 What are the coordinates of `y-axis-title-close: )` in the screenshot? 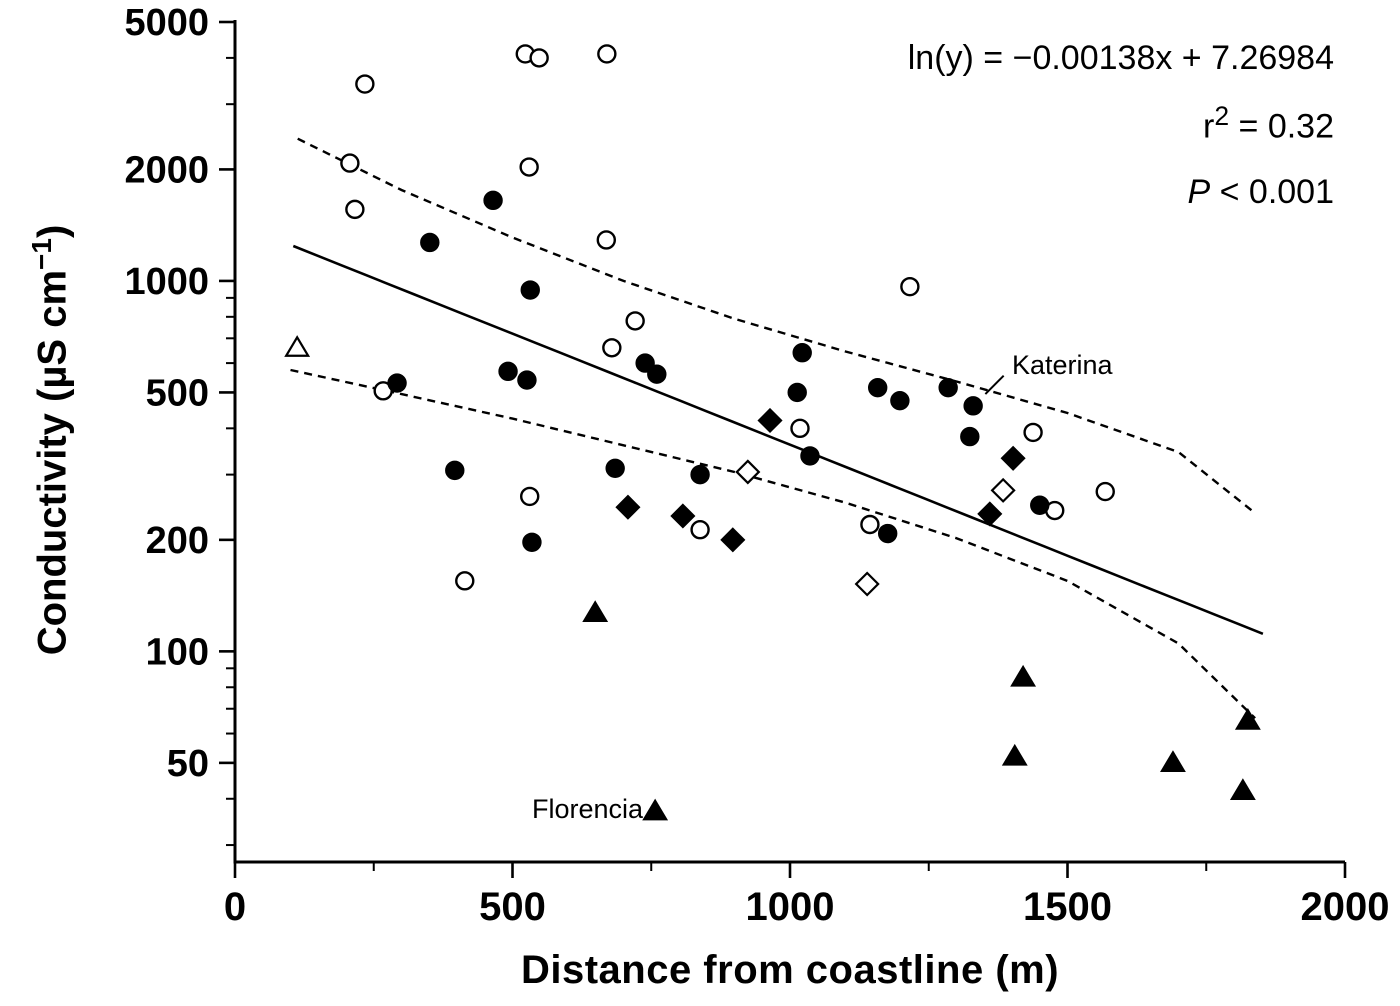 It's located at (52, 231).